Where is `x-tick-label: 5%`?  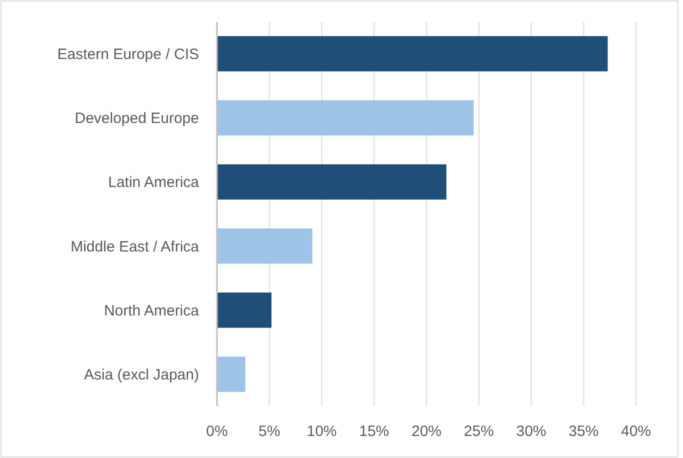
x-tick-label: 5% is located at coordinates (269, 431).